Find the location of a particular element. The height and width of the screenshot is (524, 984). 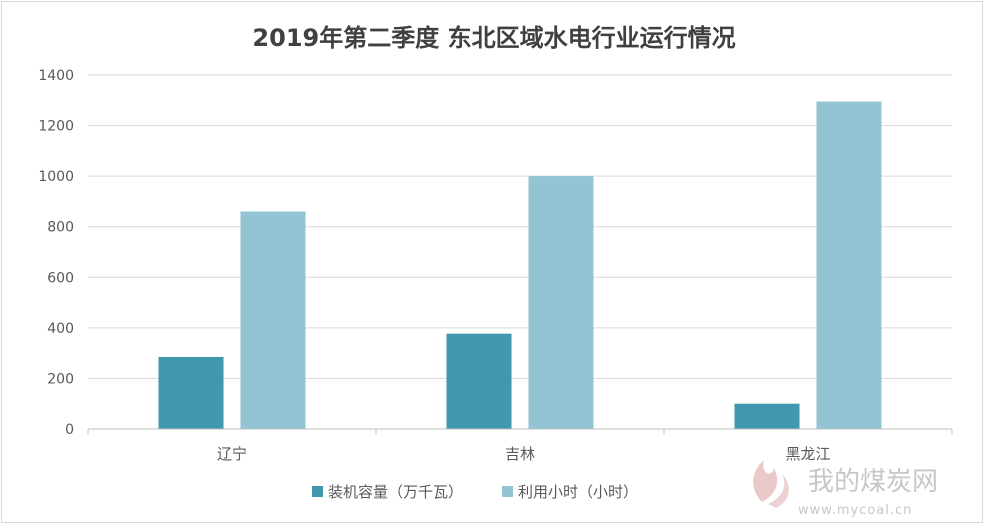

category-label: 辽宁 is located at coordinates (232, 454).